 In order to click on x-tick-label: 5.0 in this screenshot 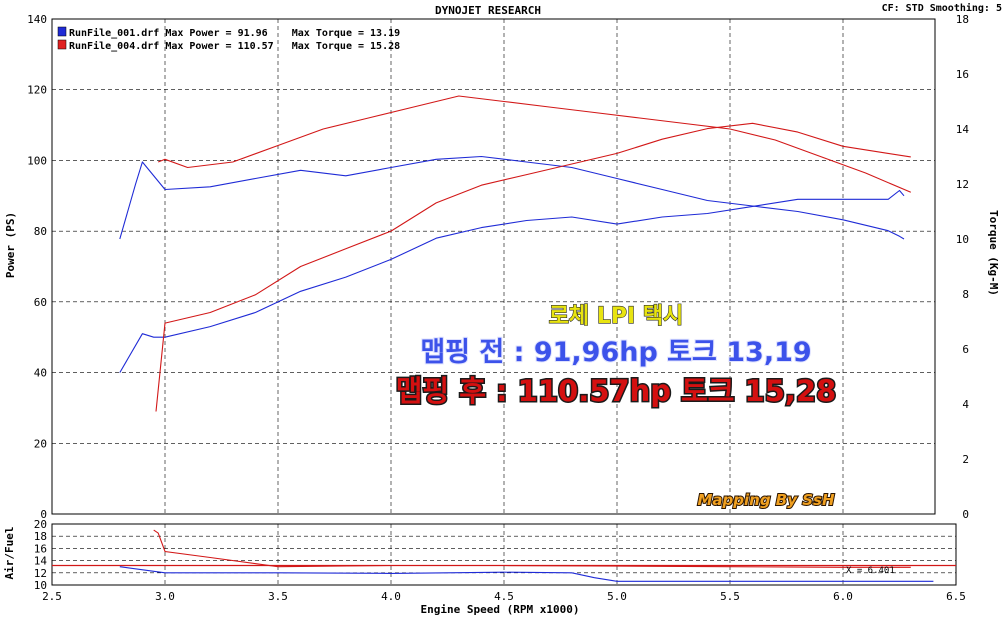, I will do `click(617, 596)`.